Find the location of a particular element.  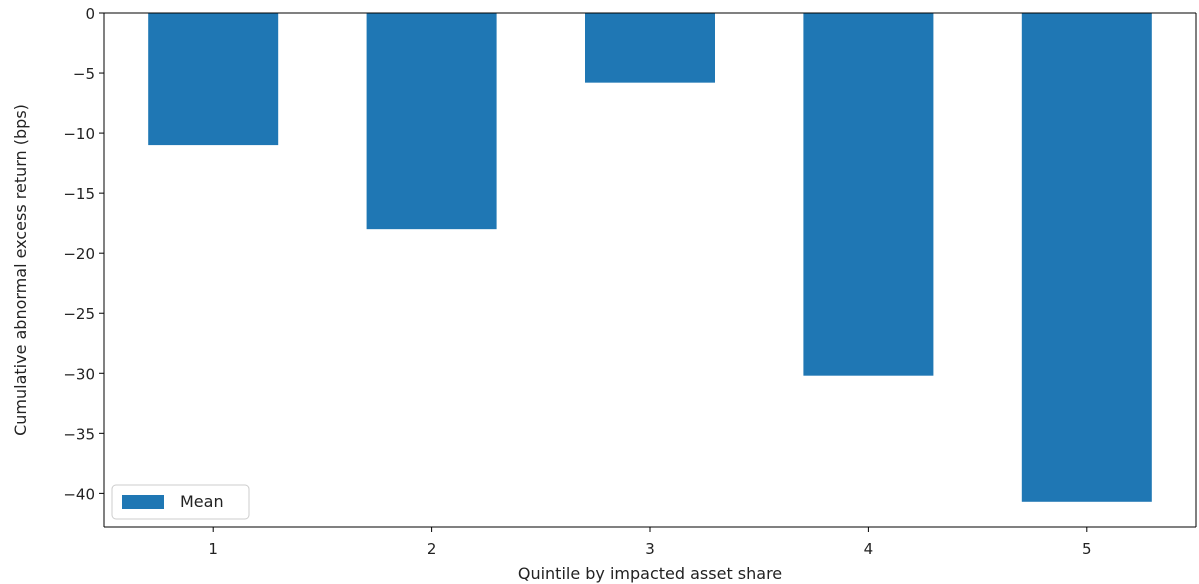

y-tick-label: −20 is located at coordinates (79, 254).